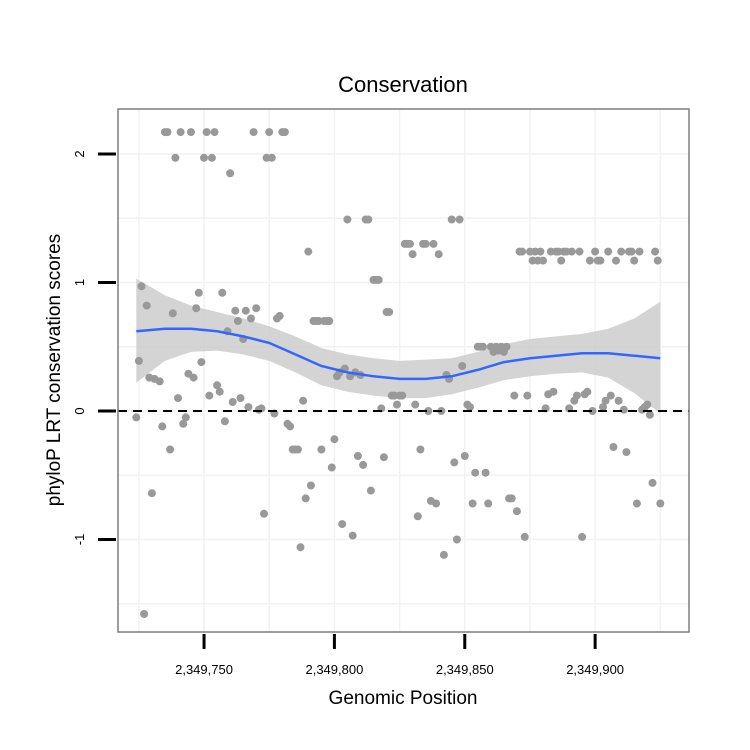  Describe the element at coordinates (79, 153) in the screenshot. I see `y-tick-label: 2` at that location.